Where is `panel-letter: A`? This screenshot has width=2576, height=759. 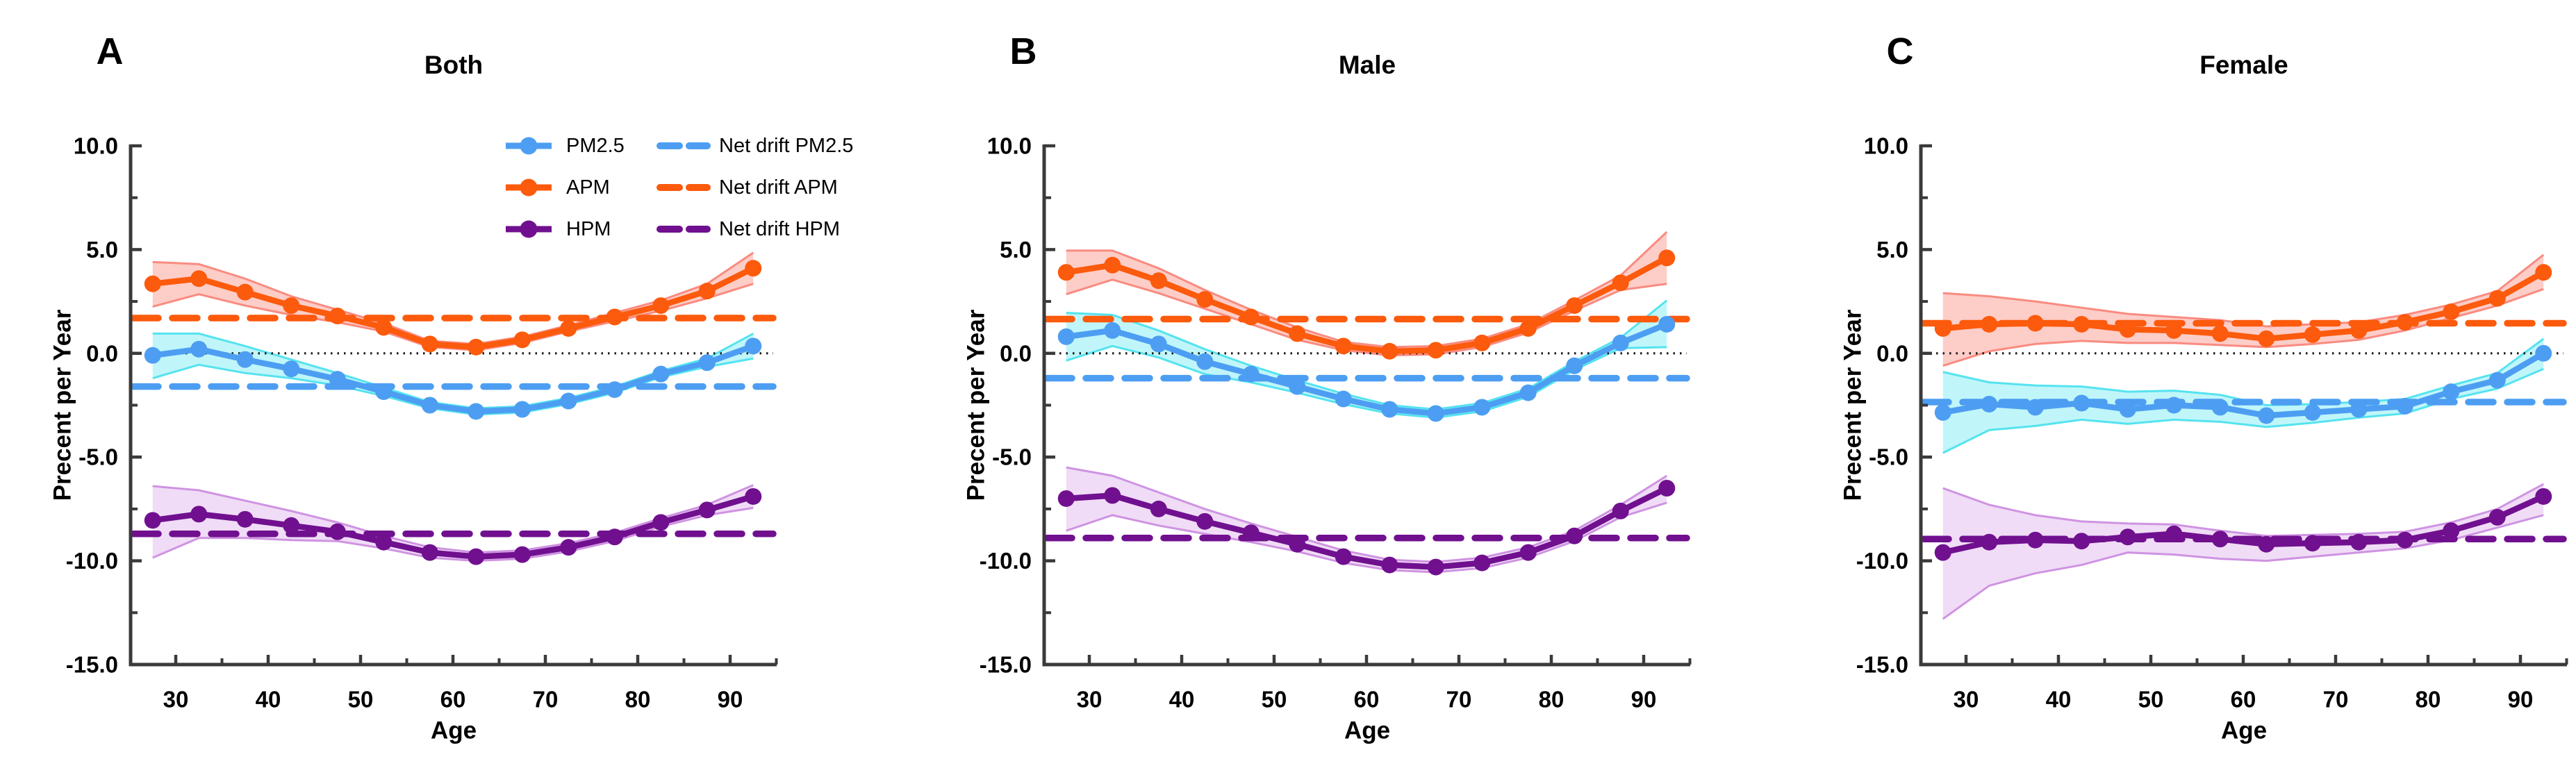
panel-letter: A is located at coordinates (111, 51).